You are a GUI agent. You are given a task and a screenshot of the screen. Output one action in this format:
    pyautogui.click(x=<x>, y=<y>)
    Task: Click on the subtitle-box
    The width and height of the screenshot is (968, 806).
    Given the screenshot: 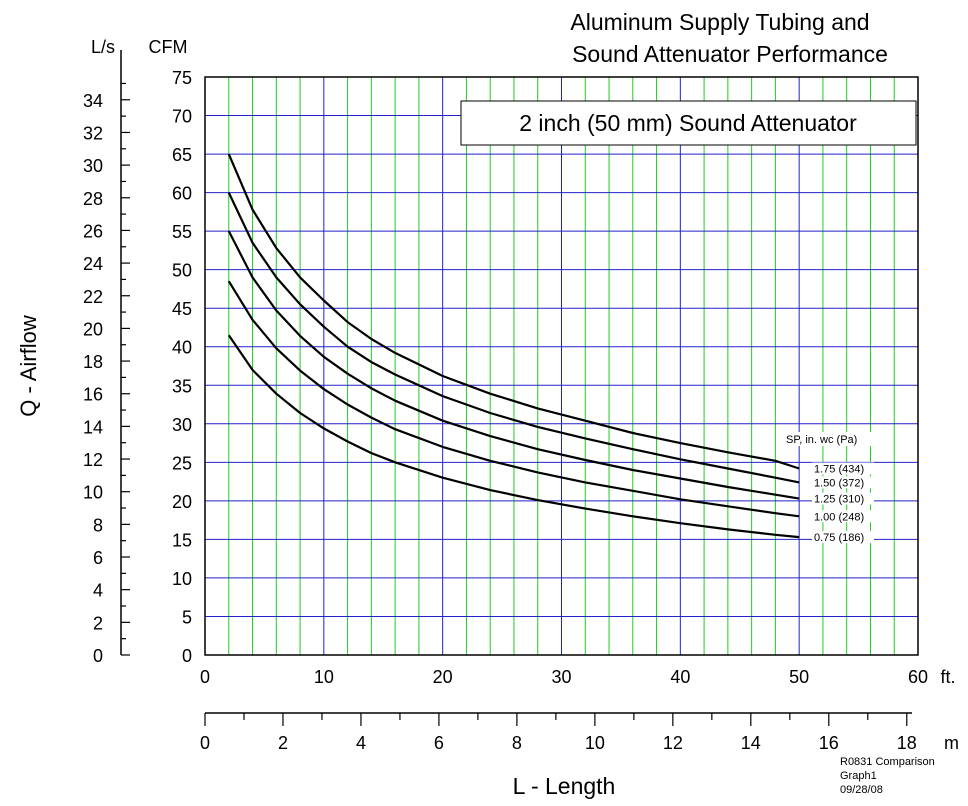 What is the action you would take?
    pyautogui.click(x=688, y=123)
    